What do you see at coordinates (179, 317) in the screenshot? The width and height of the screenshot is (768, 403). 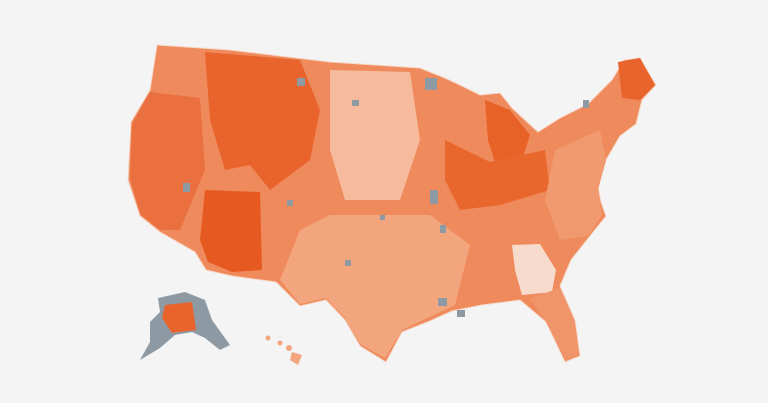 I see `alaska-region` at bounding box center [179, 317].